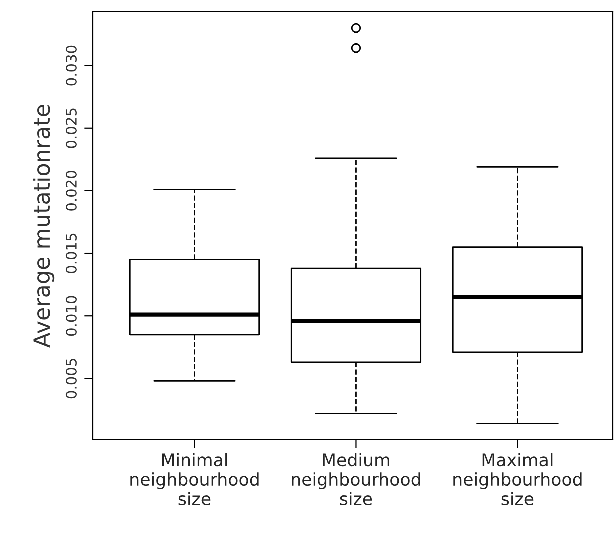 The width and height of the screenshot is (614, 540). I want to click on y-tick-label: 0.025, so click(71, 128).